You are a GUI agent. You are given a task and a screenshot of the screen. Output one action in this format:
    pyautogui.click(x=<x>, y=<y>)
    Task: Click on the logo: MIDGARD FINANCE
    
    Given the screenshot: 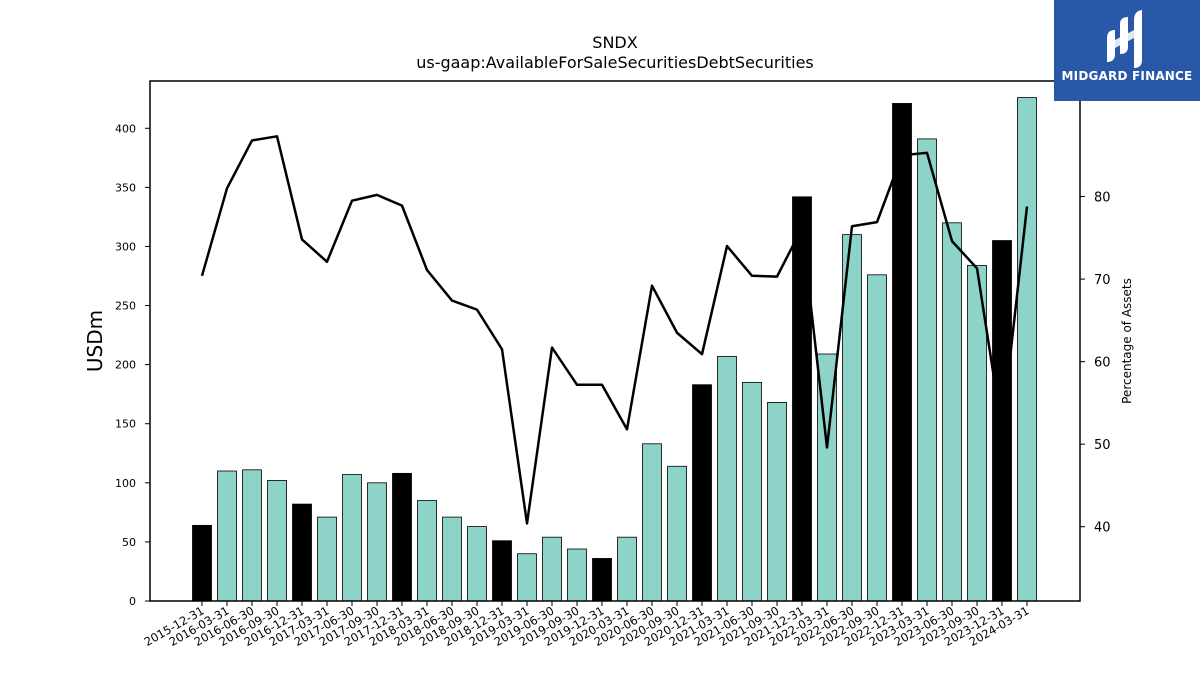 What is the action you would take?
    pyautogui.click(x=1127, y=50)
    